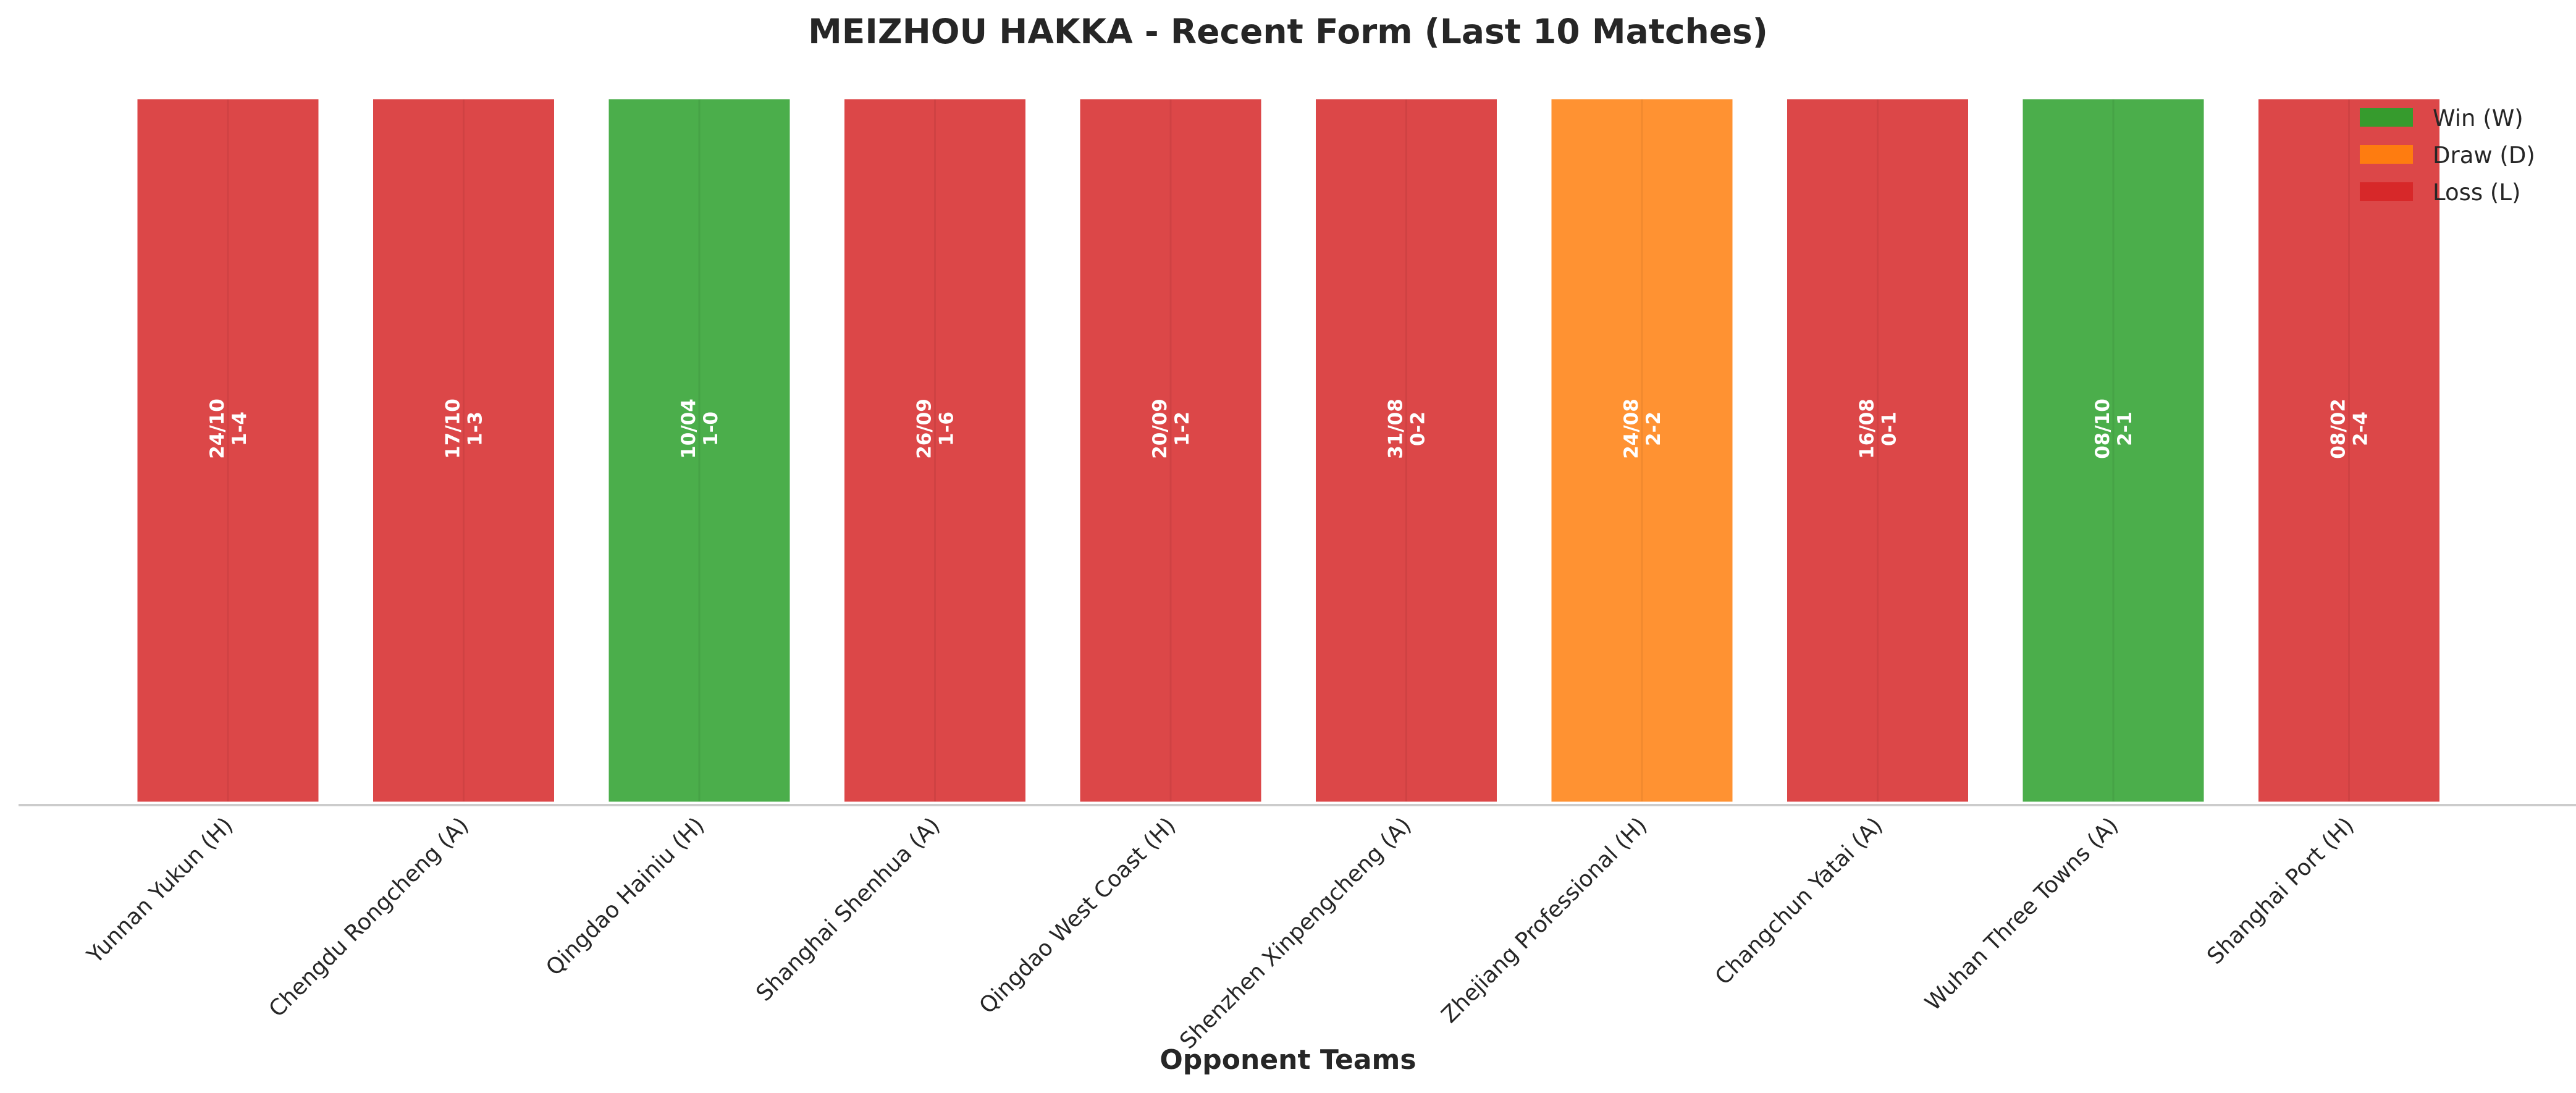  I want to click on bar-label-8: 16/08 0-1, so click(1878, 429).